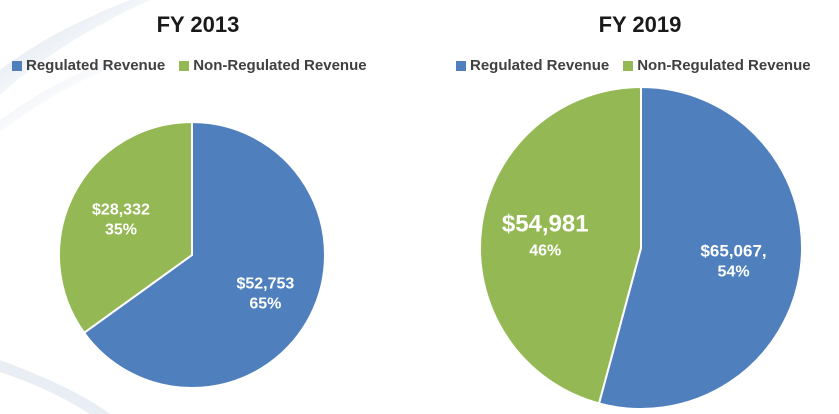 The height and width of the screenshot is (414, 839). I want to click on data-label-value-regulated: $52,753, so click(265, 284).